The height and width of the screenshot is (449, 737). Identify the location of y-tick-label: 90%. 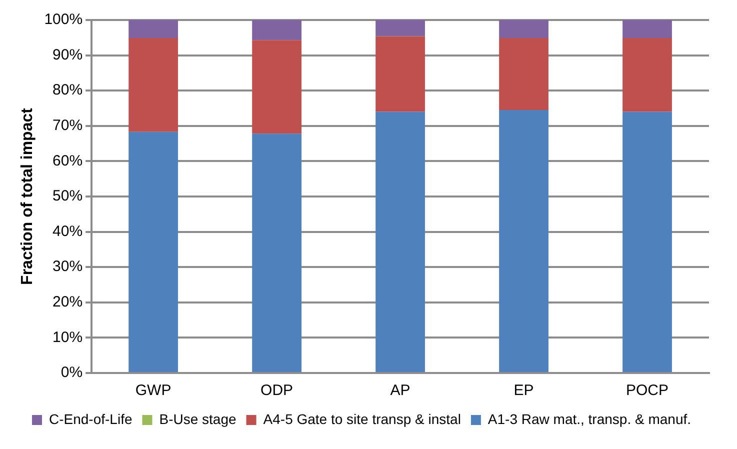
(67, 55).